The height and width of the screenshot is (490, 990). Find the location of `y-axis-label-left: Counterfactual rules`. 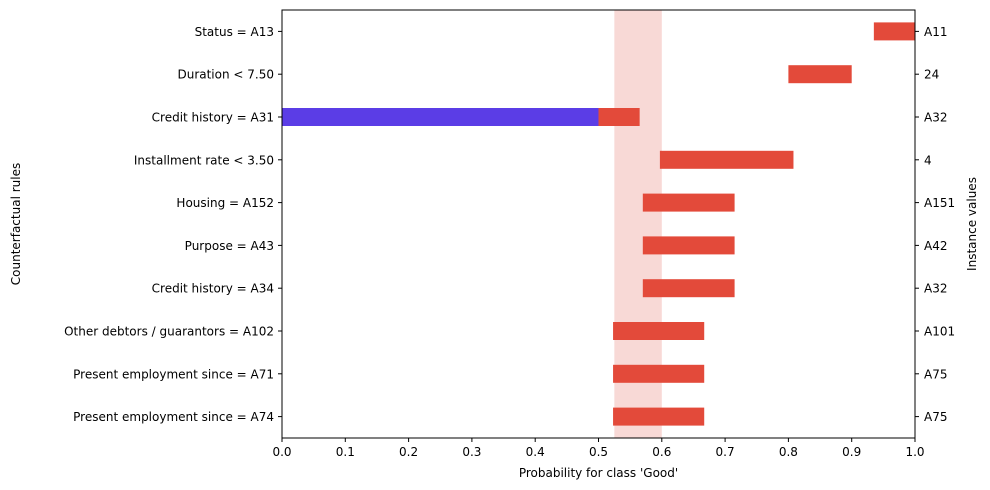

y-axis-label-left: Counterfactual rules is located at coordinates (16, 224).